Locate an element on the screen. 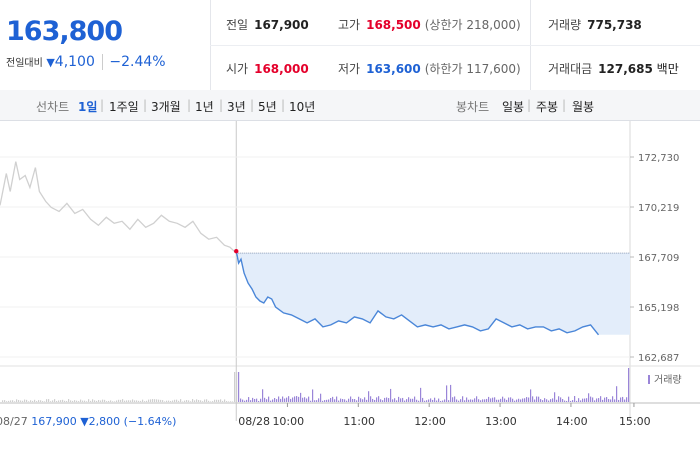 This screenshot has height=450, width=700. footer-change: ▼2,800 is located at coordinates (100, 421).